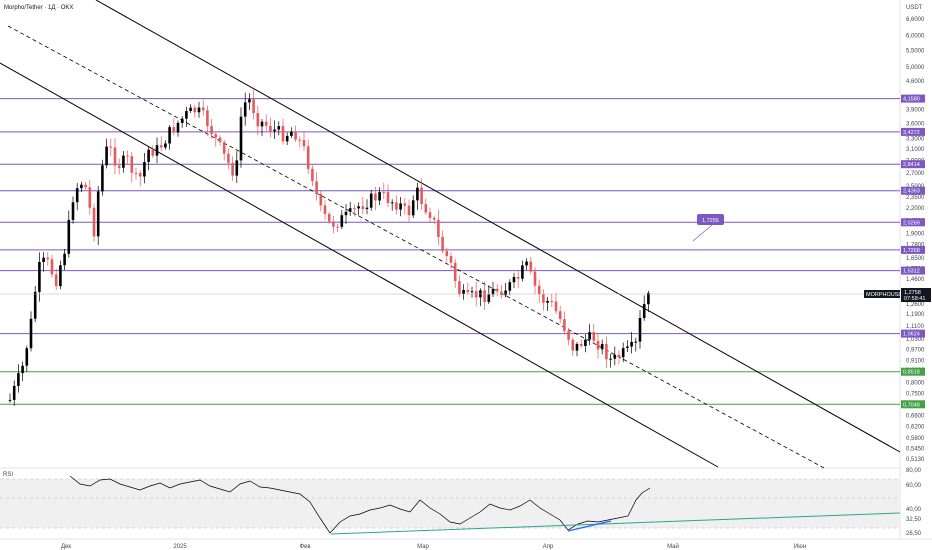 Image resolution: width=932 pixels, height=550 pixels. Describe the element at coordinates (615, 523) in the screenshot. I see `rsi-trend-teal` at that location.